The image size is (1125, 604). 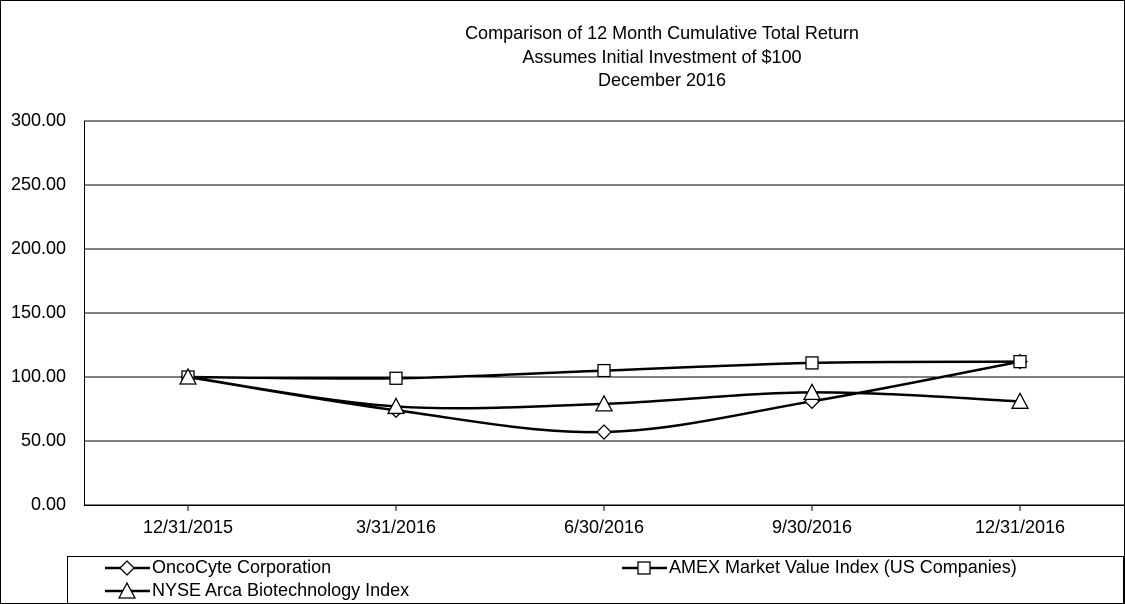 I want to click on legend-box, so click(x=595, y=580).